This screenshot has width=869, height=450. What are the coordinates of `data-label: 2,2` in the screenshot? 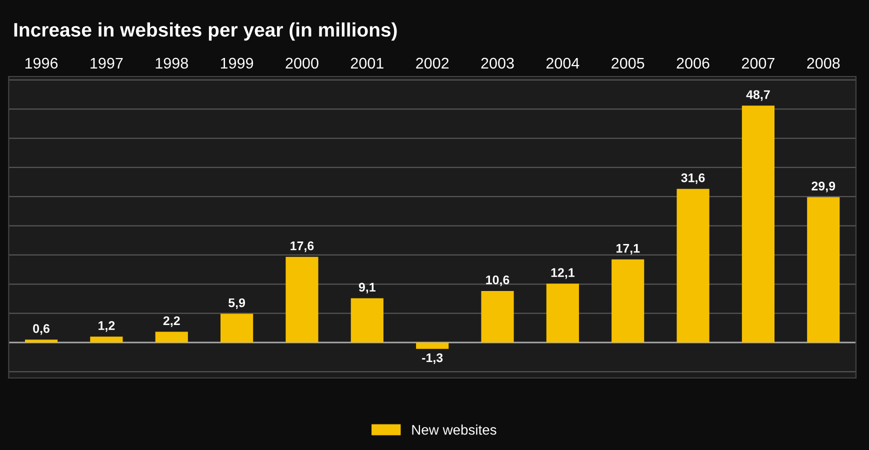 It's located at (171, 321).